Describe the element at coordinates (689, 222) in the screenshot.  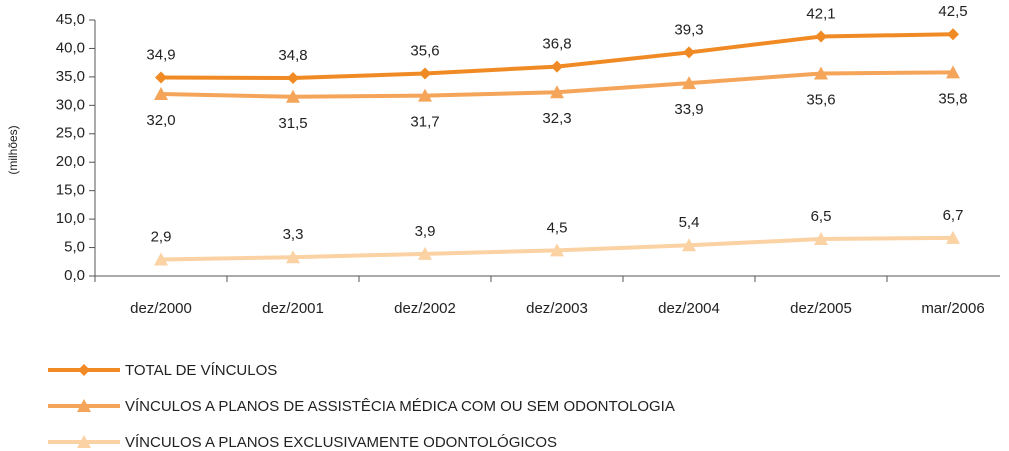
I see `value-label: 5,4` at that location.